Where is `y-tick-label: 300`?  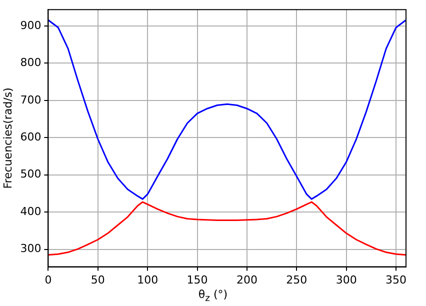
y-tick-label: 300 is located at coordinates (31, 249).